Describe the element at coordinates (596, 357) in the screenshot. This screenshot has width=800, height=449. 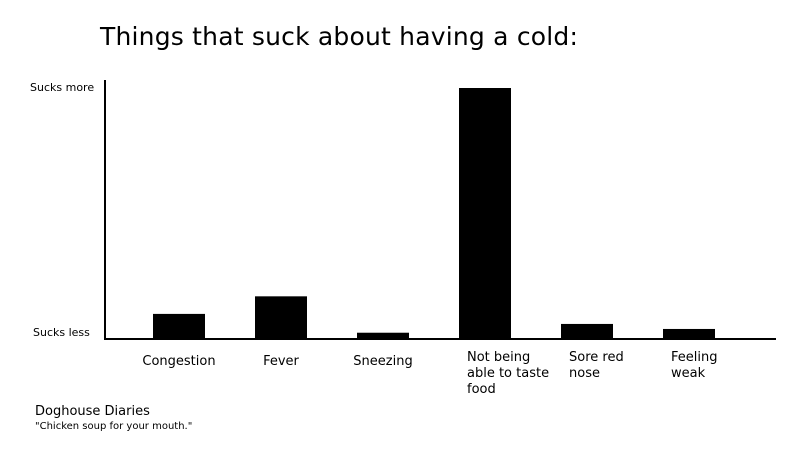
I see `x-tick-label-line: Sore red` at that location.